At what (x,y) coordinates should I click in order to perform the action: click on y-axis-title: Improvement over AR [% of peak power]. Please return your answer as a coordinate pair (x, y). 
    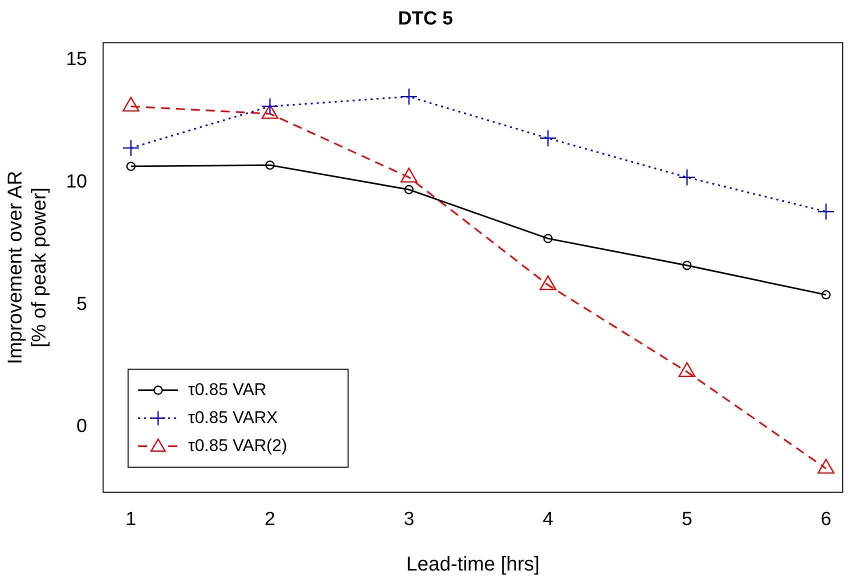
    Looking at the image, I should click on (27, 267).